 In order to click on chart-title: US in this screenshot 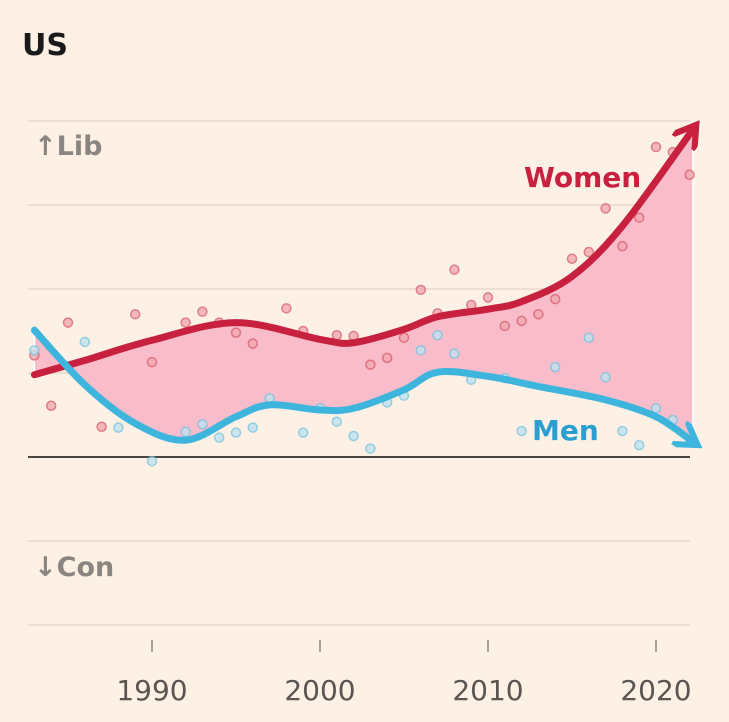, I will do `click(45, 45)`.